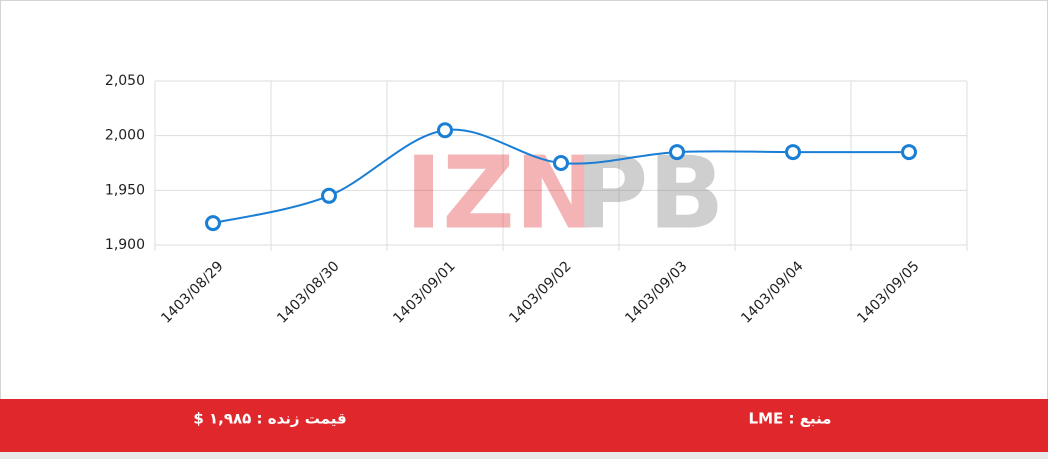 This screenshot has height=459, width=1048. I want to click on watermark-gray: PB, so click(650, 192).